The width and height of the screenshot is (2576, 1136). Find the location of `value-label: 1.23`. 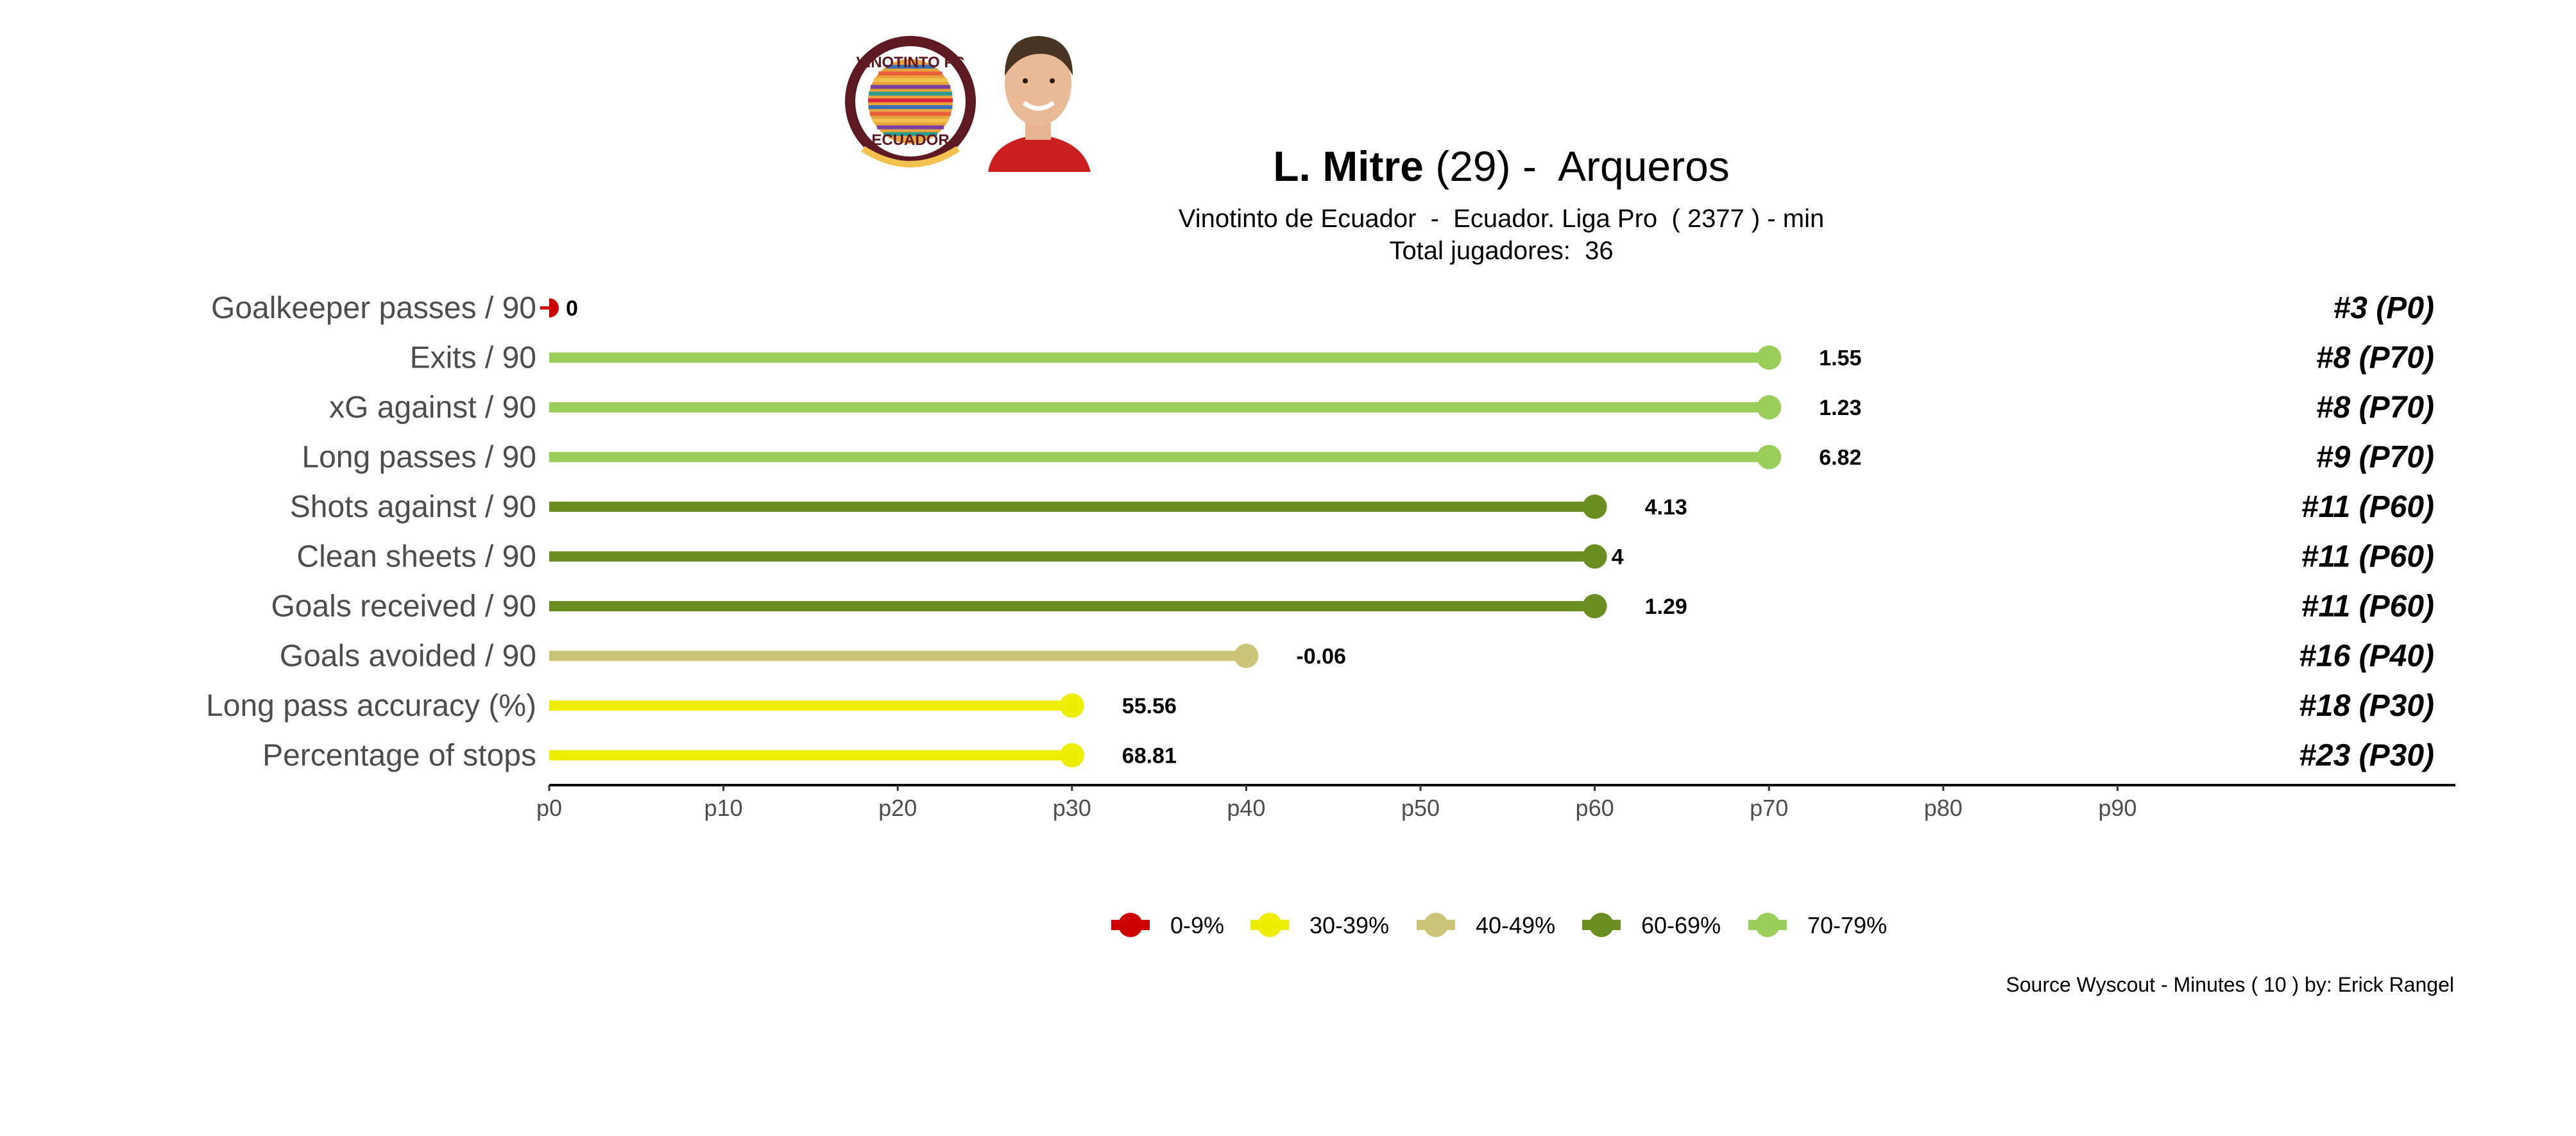

value-label: 1.23 is located at coordinates (1840, 408).